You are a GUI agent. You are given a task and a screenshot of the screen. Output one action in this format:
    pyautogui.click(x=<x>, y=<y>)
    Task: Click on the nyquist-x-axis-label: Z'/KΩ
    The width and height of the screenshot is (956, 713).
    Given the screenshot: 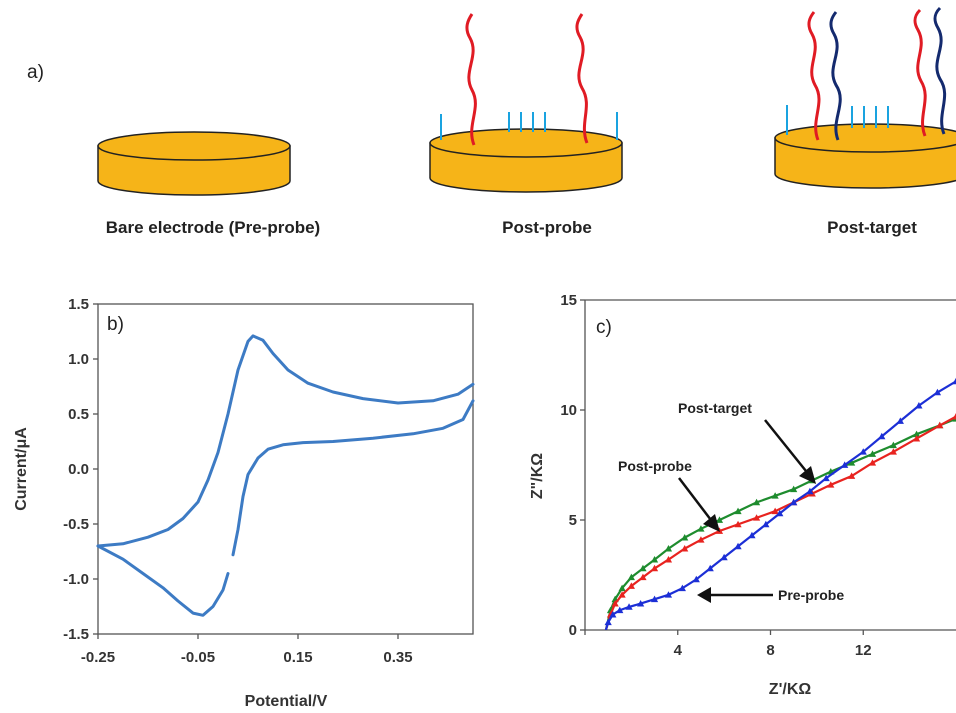 What is the action you would take?
    pyautogui.click(x=790, y=689)
    